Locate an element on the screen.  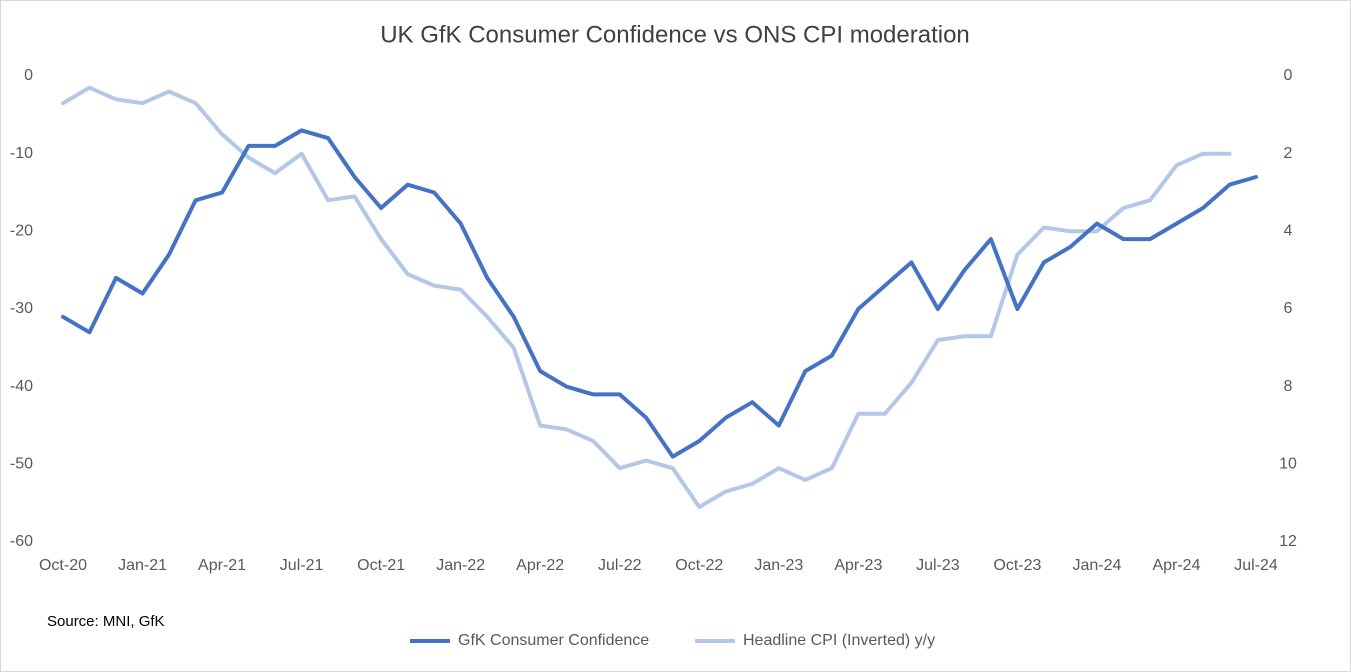
y2-tick-label: 12 is located at coordinates (1288, 541).